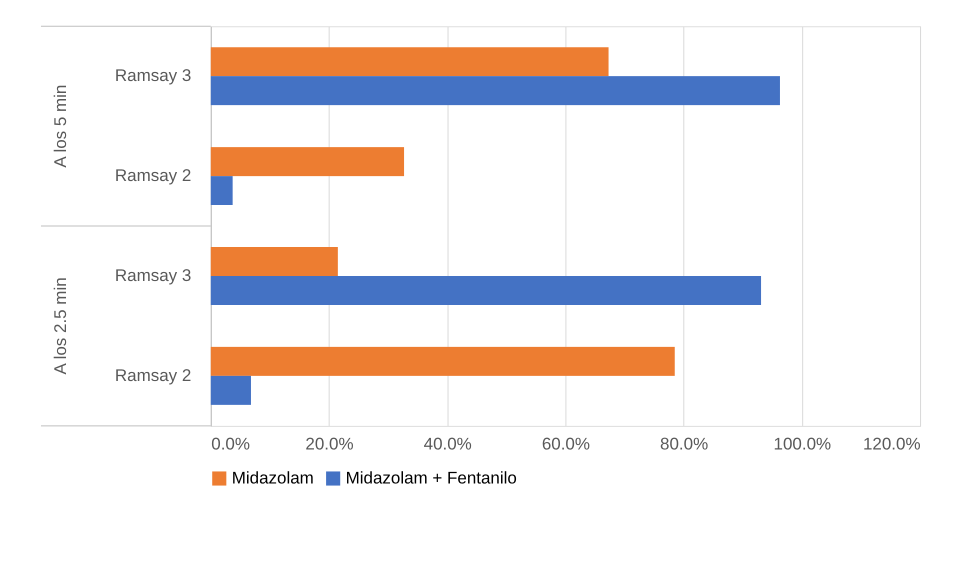  What do you see at coordinates (891, 444) in the screenshot?
I see `x-tick-label: 120.0%` at bounding box center [891, 444].